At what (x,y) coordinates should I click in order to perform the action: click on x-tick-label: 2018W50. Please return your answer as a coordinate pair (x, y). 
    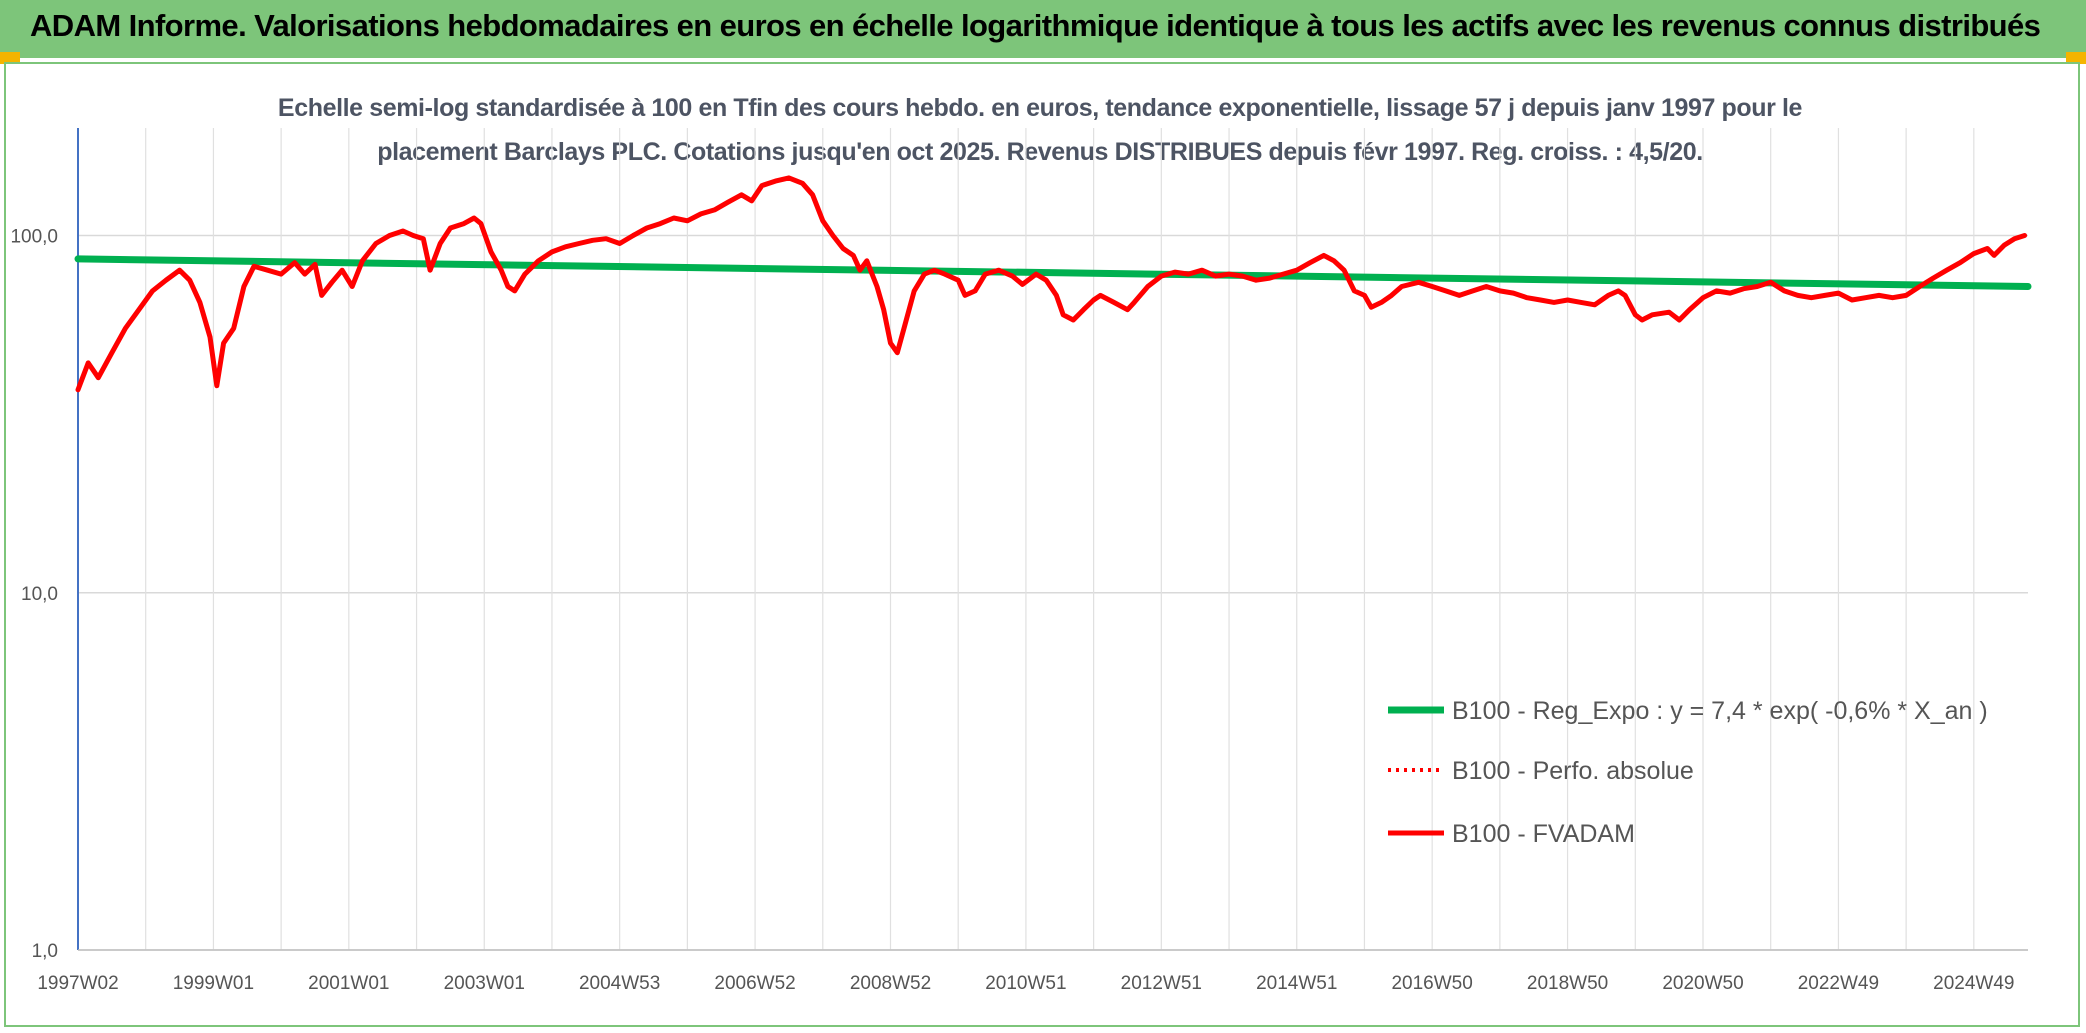
    Looking at the image, I should click on (1567, 983).